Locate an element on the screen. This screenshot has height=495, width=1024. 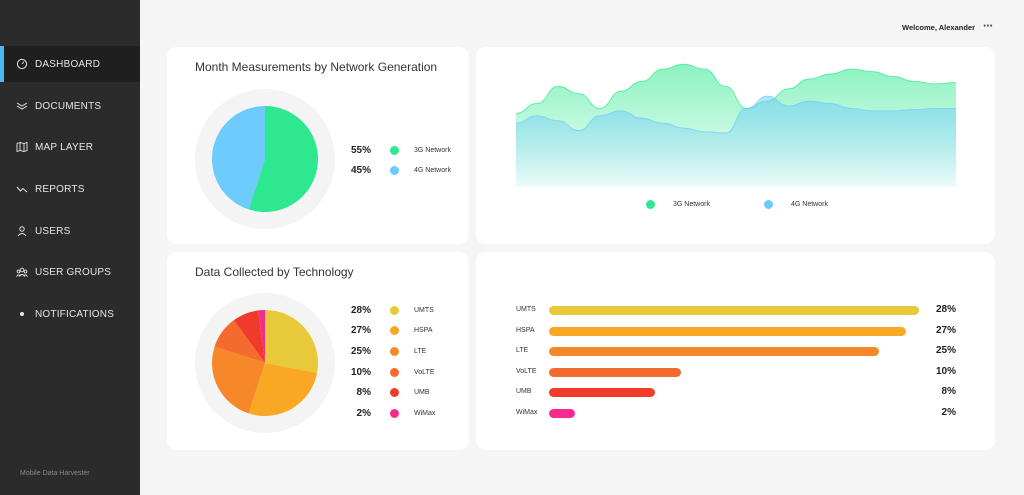
legend-pct: 25% is located at coordinates (360, 351).